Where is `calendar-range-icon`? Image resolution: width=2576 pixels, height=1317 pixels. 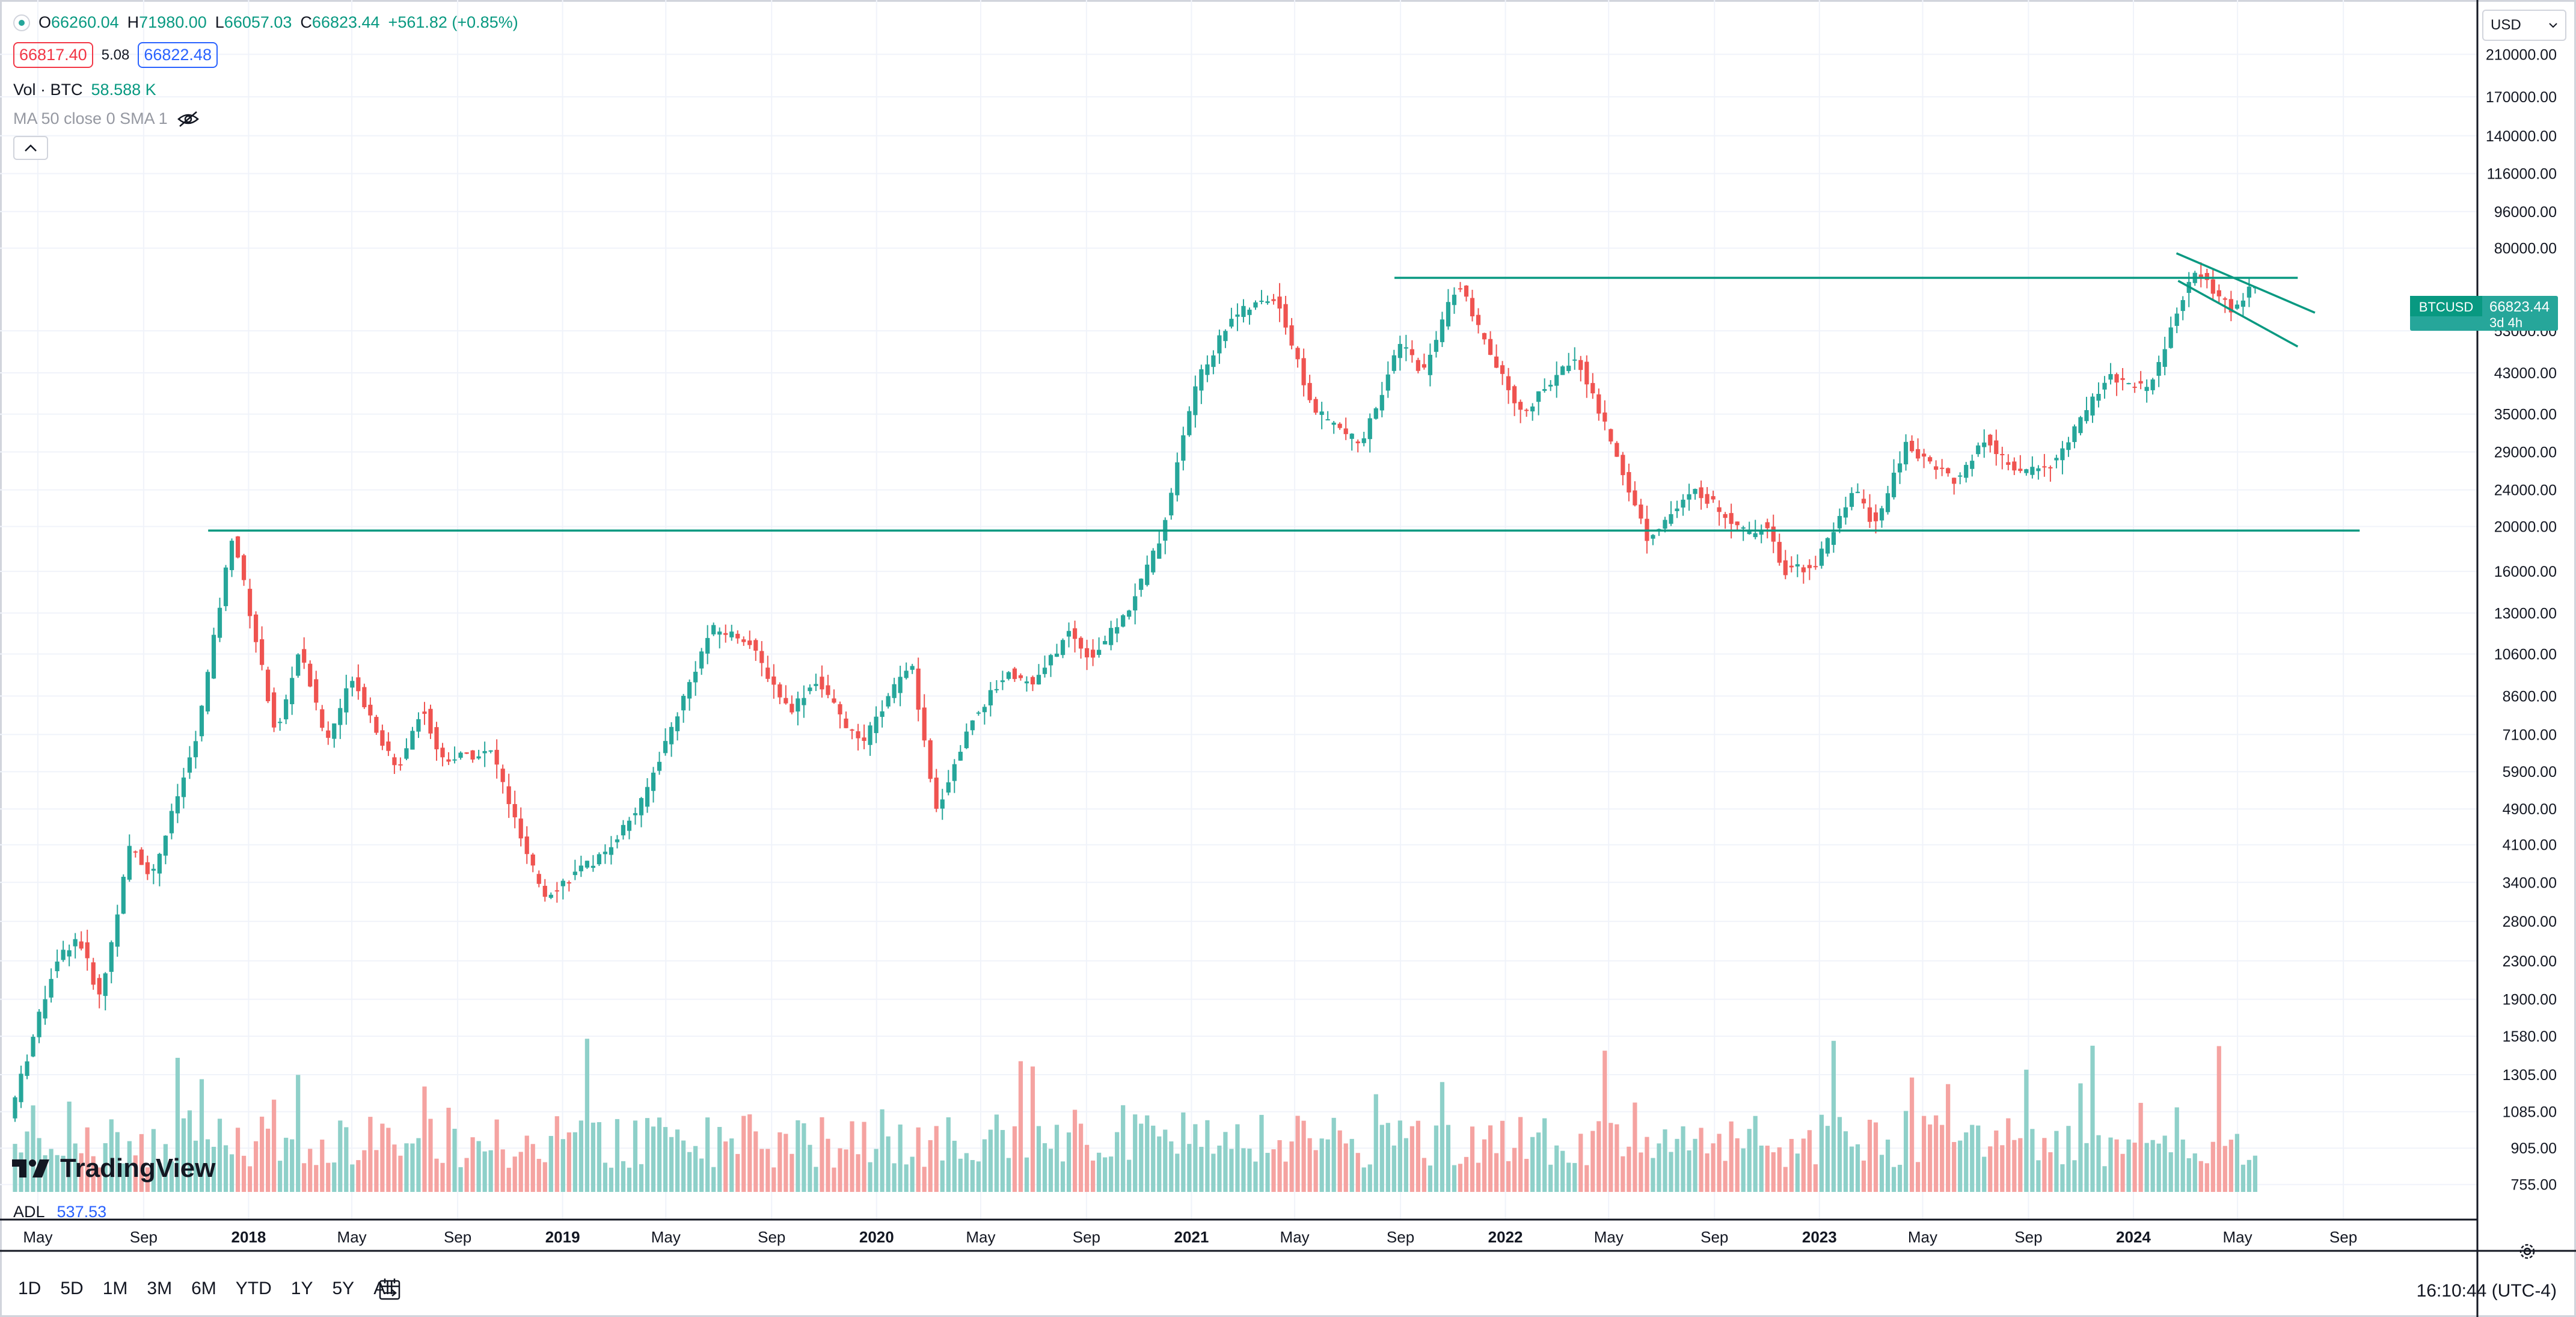
calendar-range-icon is located at coordinates (389, 1289).